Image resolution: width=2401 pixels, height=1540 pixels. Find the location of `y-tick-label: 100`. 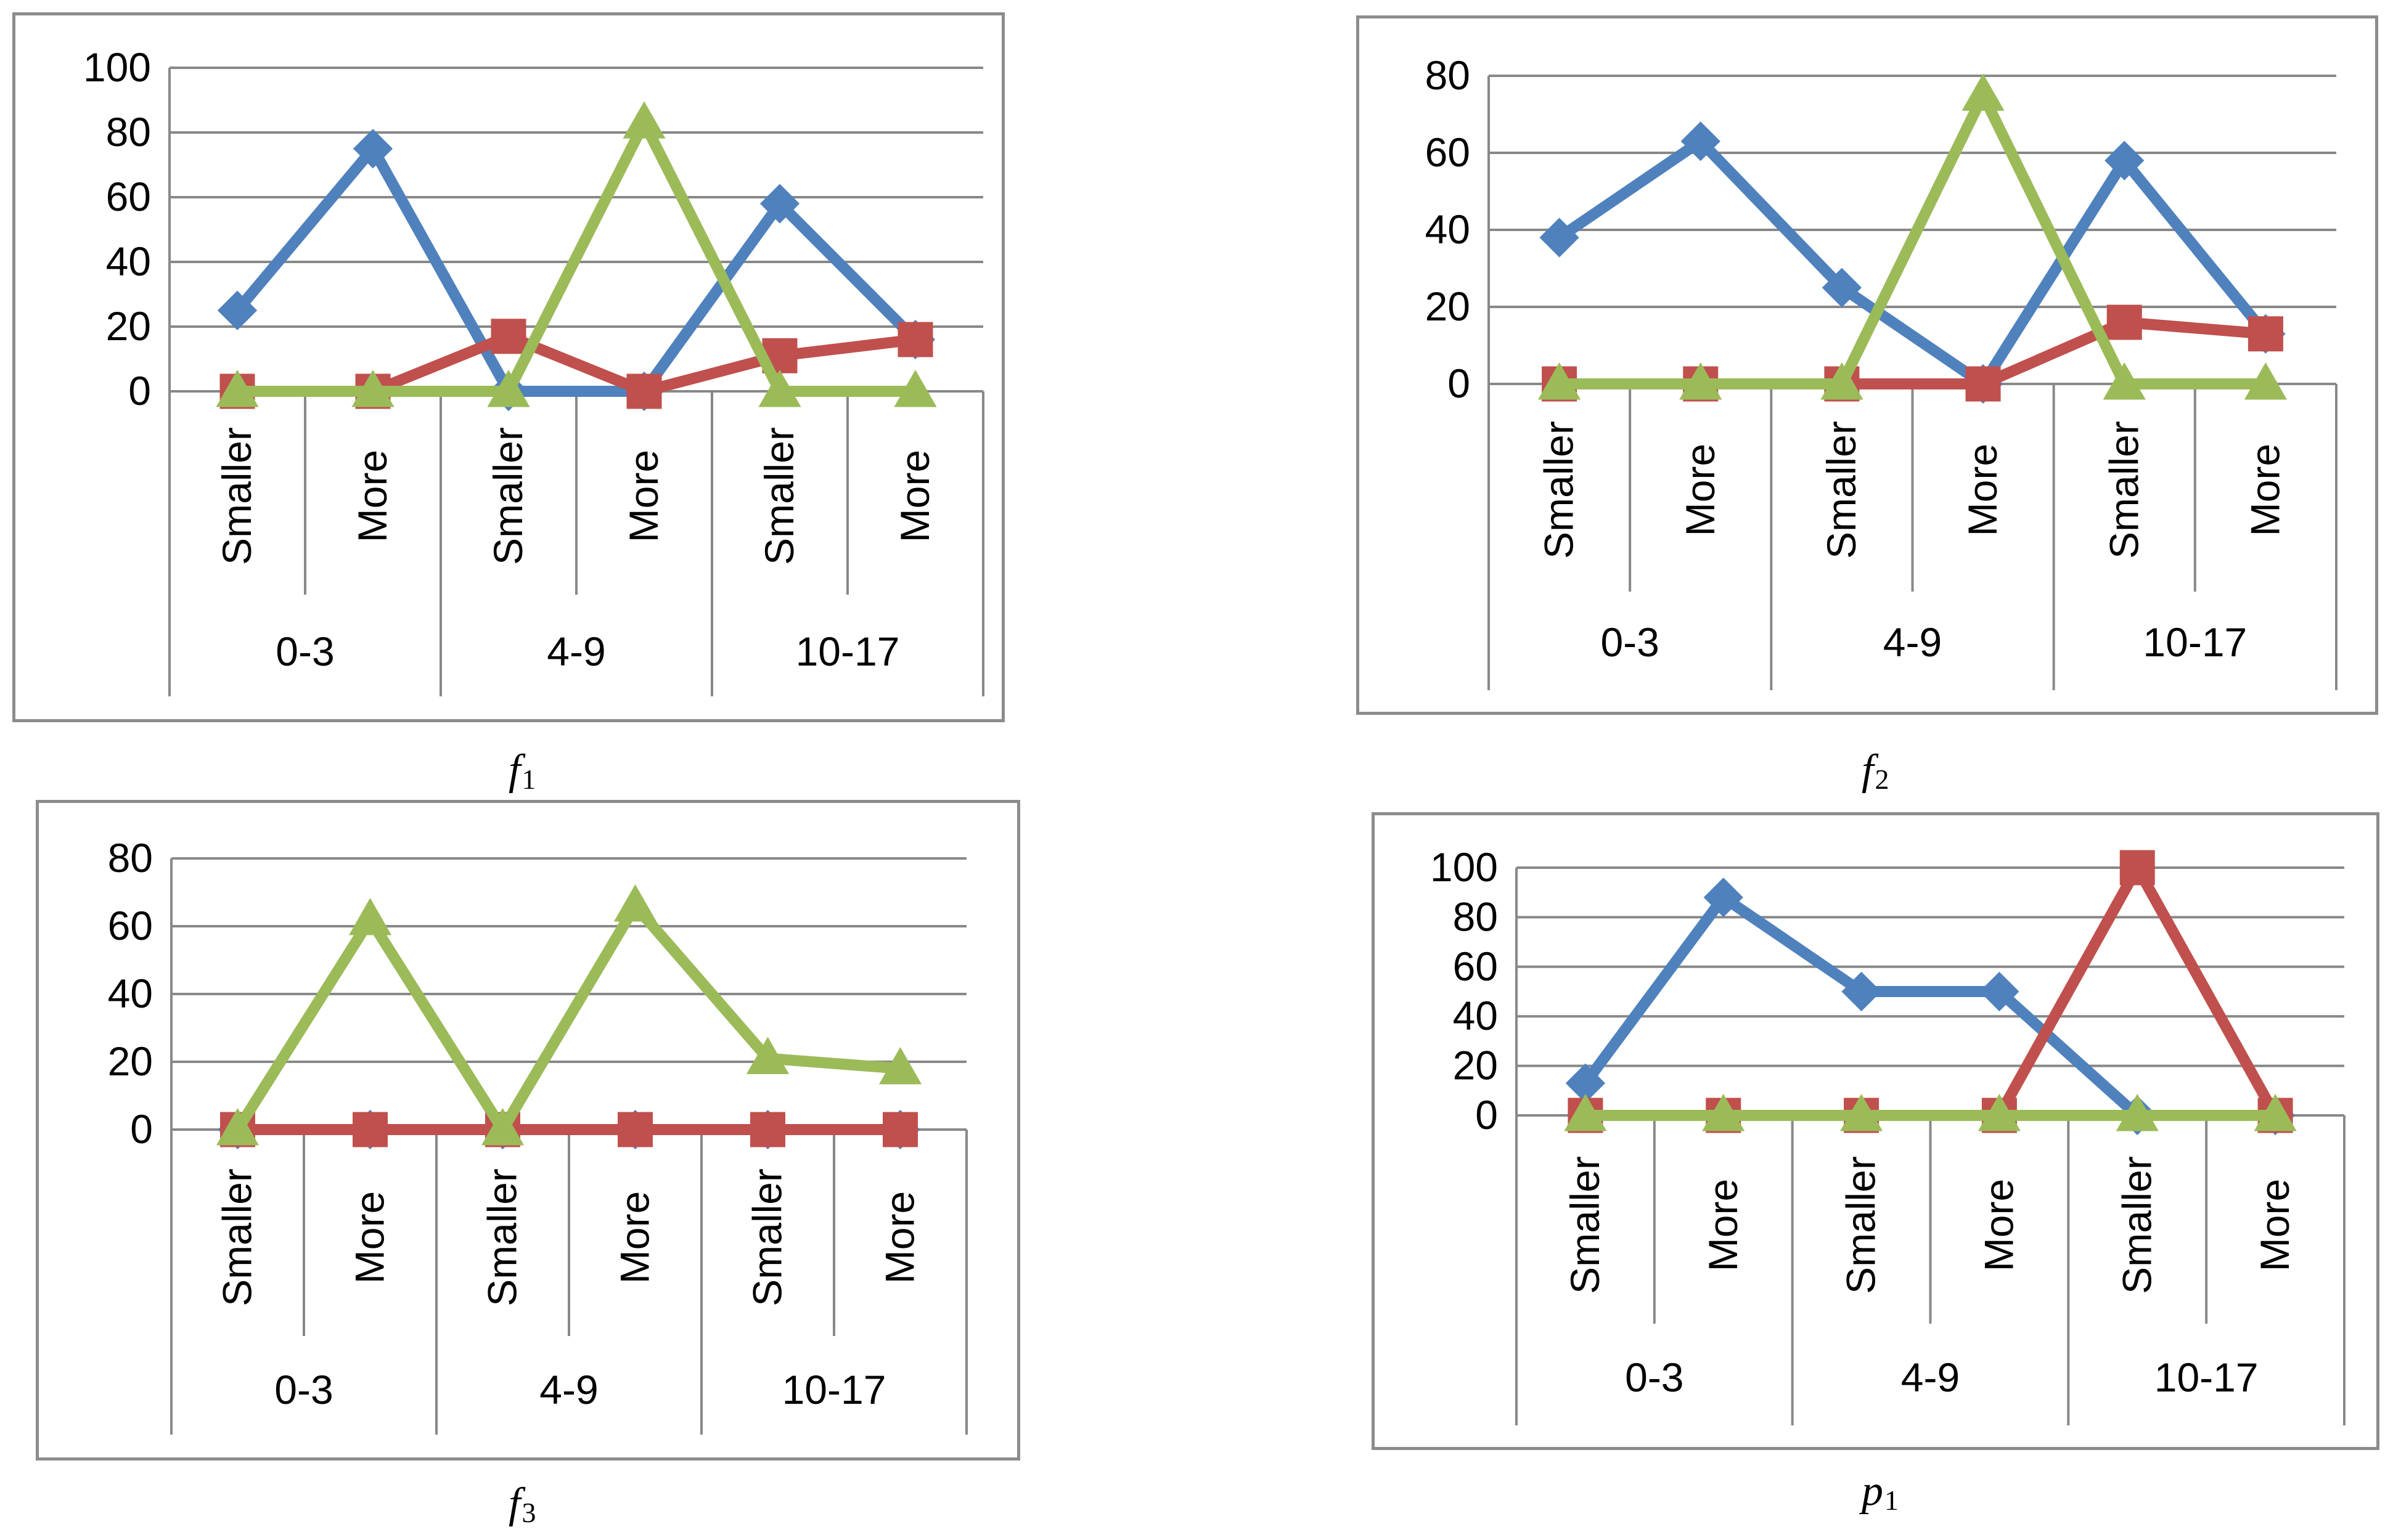

y-tick-label: 100 is located at coordinates (117, 67).